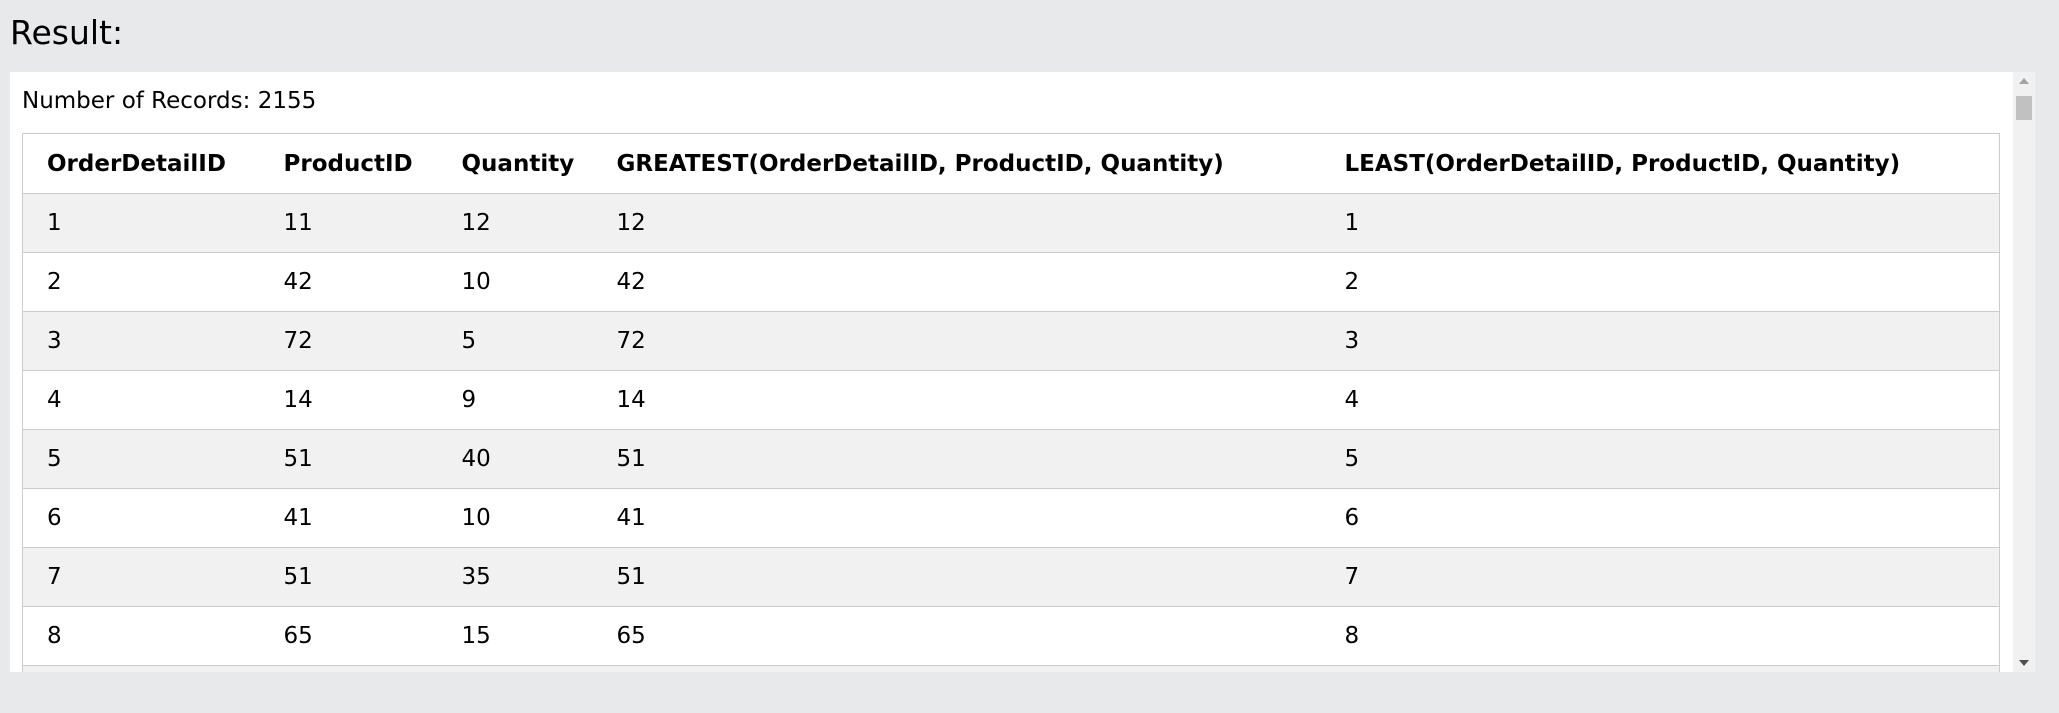  Describe the element at coordinates (515, 577) in the screenshot. I see `table-cell: 35` at that location.